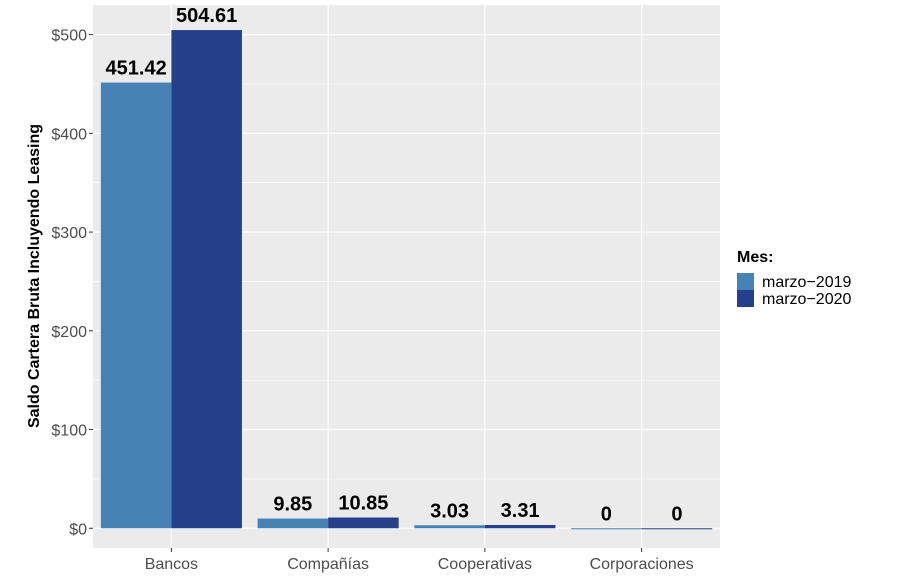  What do you see at coordinates (328, 564) in the screenshot?
I see `x-tick-label: Compañías` at bounding box center [328, 564].